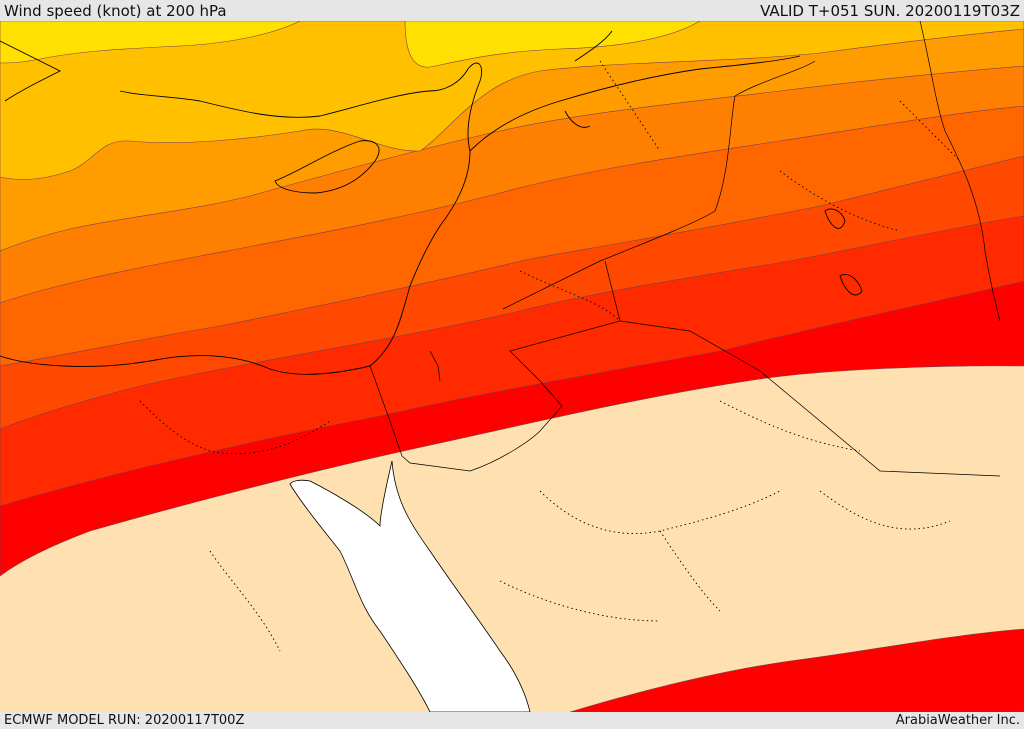 The height and width of the screenshot is (729, 1024). Describe the element at coordinates (552, 44) in the screenshot. I see `band-1-east` at that location.